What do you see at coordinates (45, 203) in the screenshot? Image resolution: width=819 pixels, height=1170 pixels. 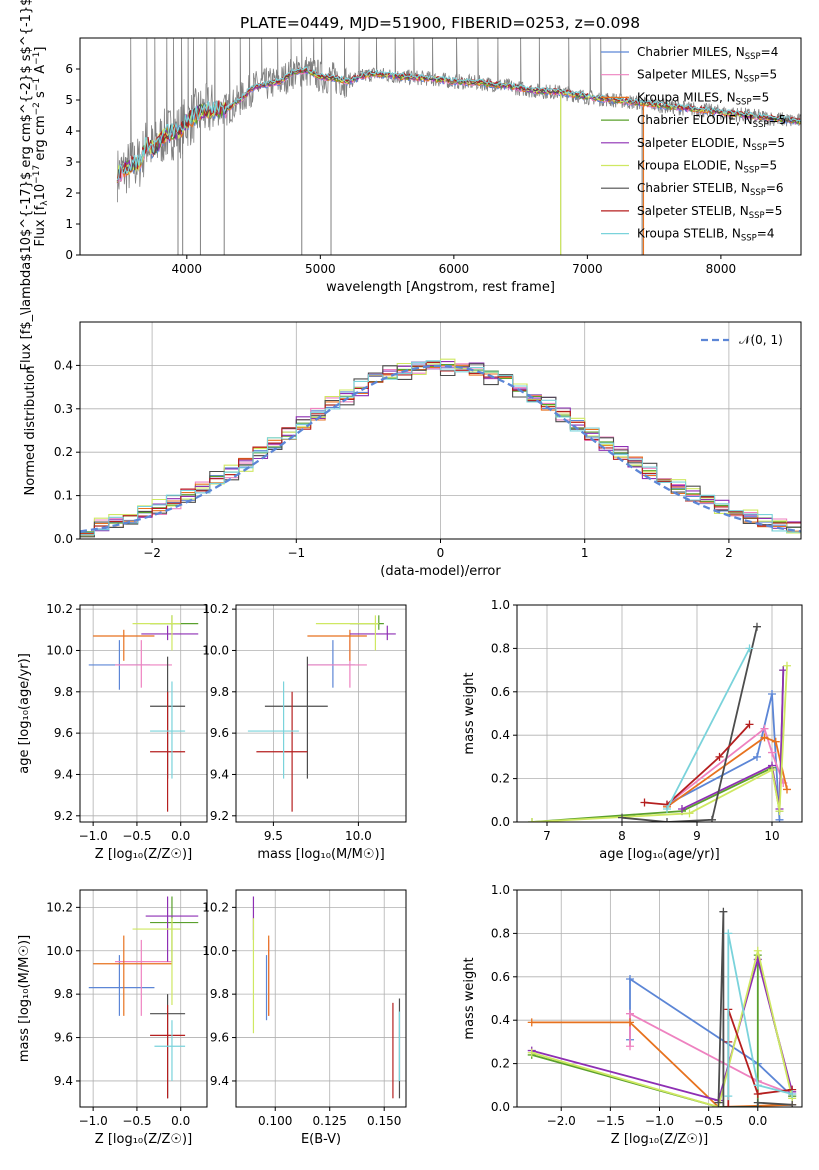 I see `y-axis-label-part: λ` at bounding box center [45, 203].